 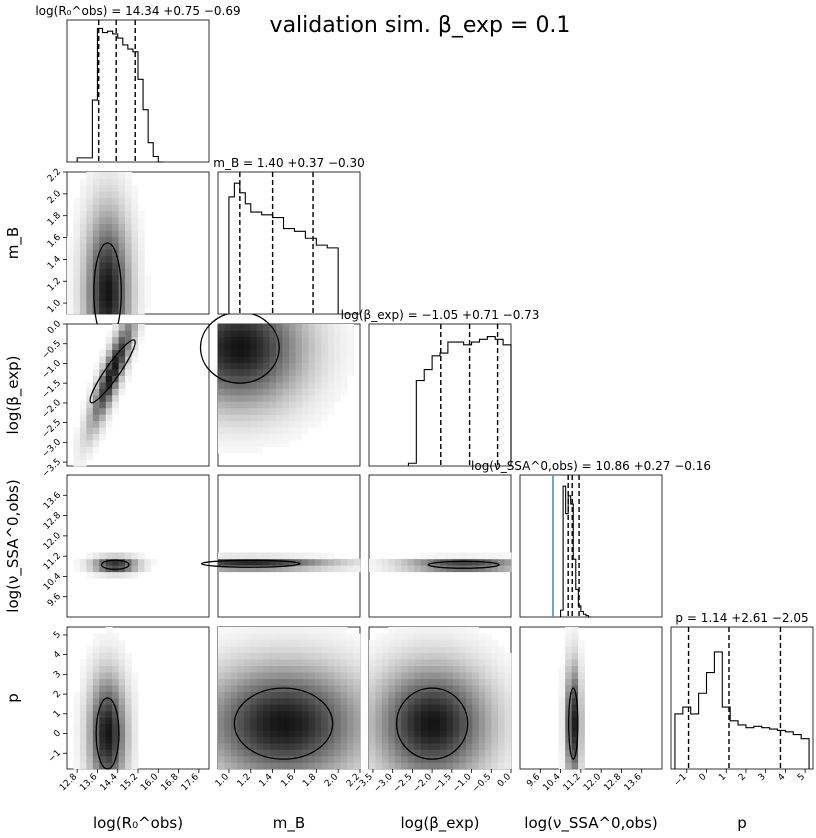 I want to click on x-tick-label: 0.0, so click(x=504, y=780).